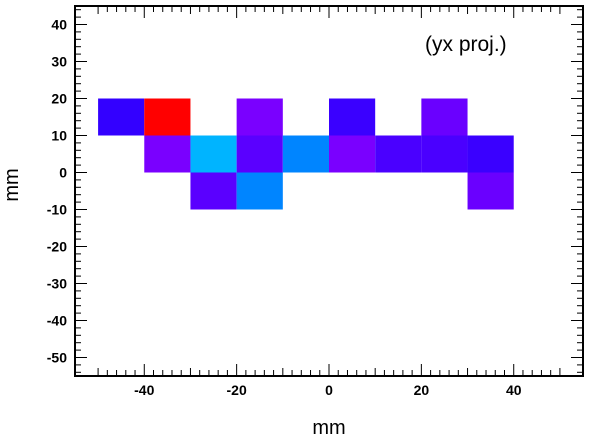 Image resolution: width=590 pixels, height=441 pixels. Describe the element at coordinates (57, 284) in the screenshot. I see `y-tick-label-7: -30` at that location.